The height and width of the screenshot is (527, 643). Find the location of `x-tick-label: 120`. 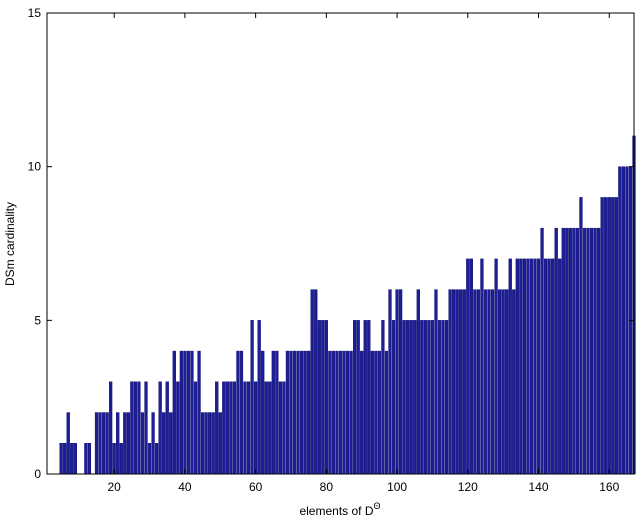

x-tick-label: 120 is located at coordinates (468, 487).